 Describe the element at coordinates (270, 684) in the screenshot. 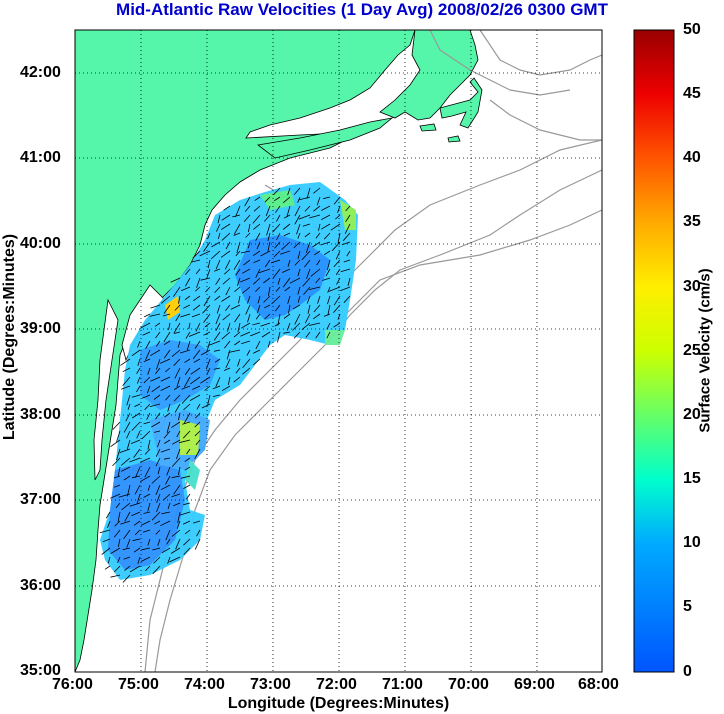

I see `x-tick-label: 73:00` at that location.